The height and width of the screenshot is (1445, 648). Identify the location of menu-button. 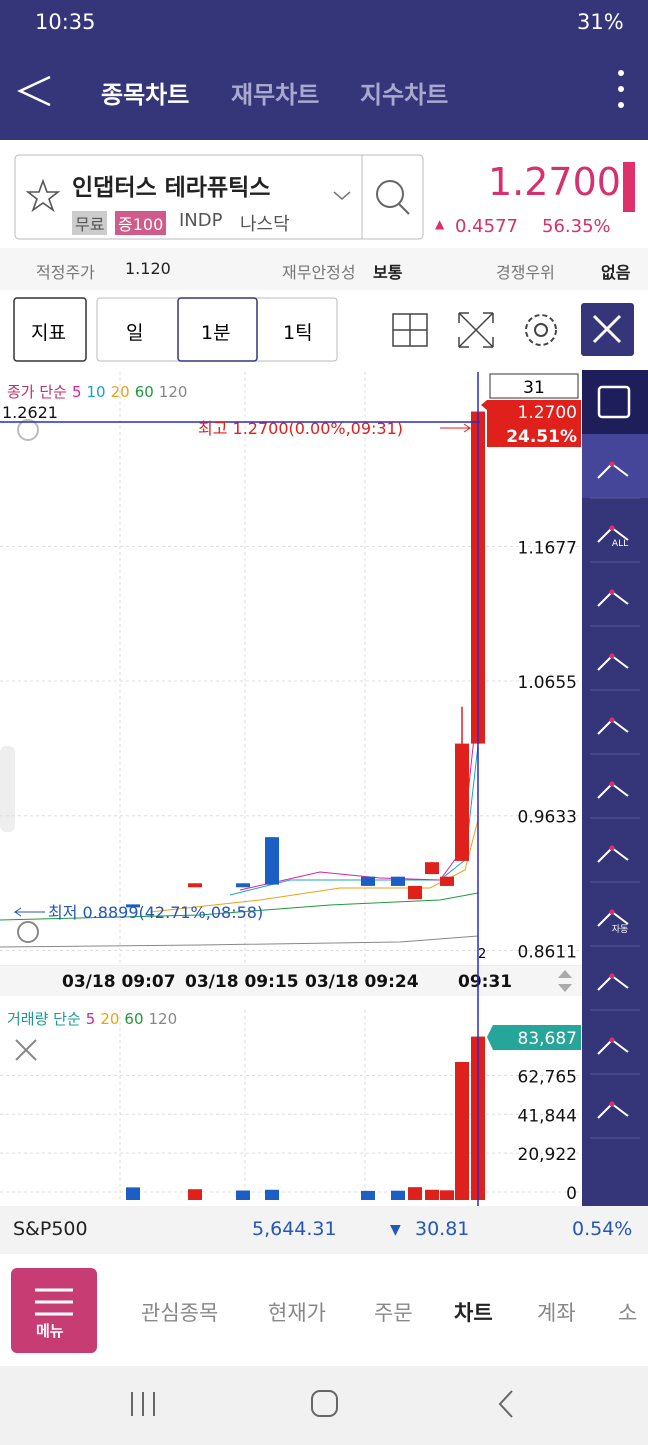
(54, 1310).